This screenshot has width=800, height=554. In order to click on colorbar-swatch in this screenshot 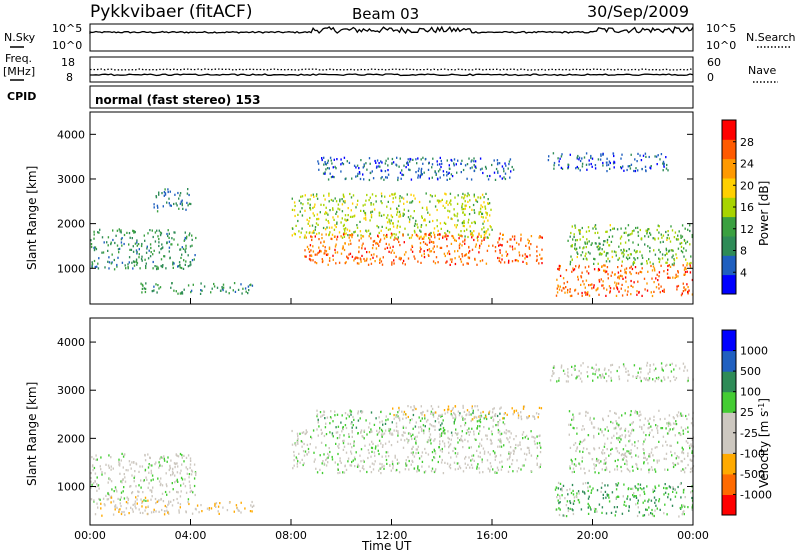, I will do `click(729, 246)`.